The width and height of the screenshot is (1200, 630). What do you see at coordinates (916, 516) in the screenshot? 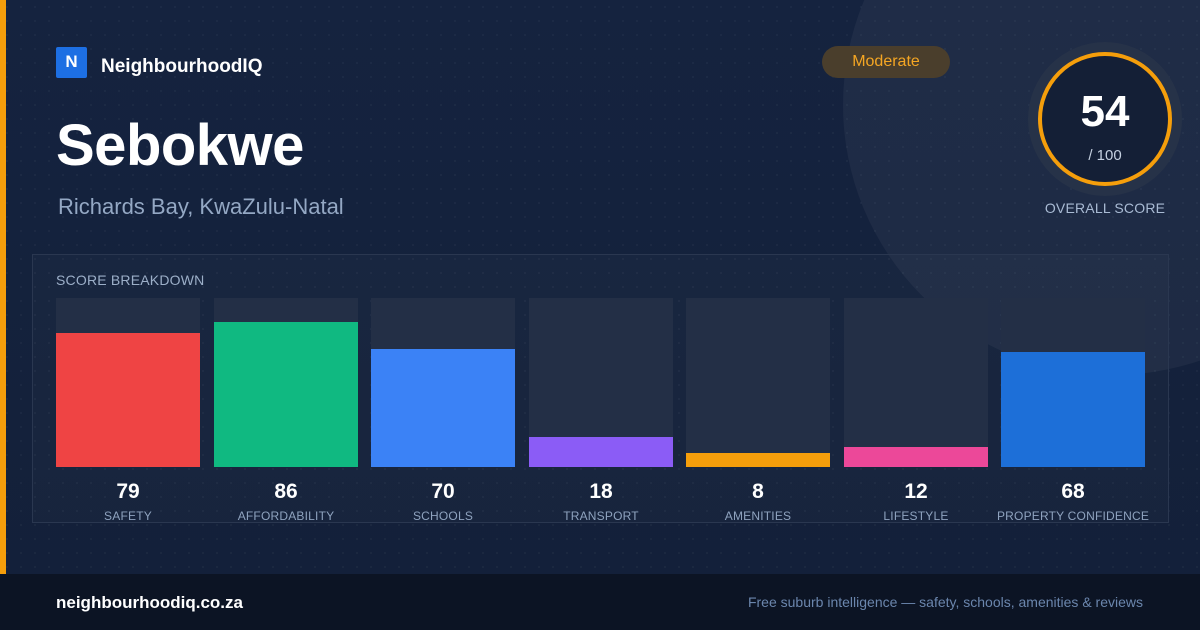
I see `score-bar-label: LIFESTYLE` at bounding box center [916, 516].